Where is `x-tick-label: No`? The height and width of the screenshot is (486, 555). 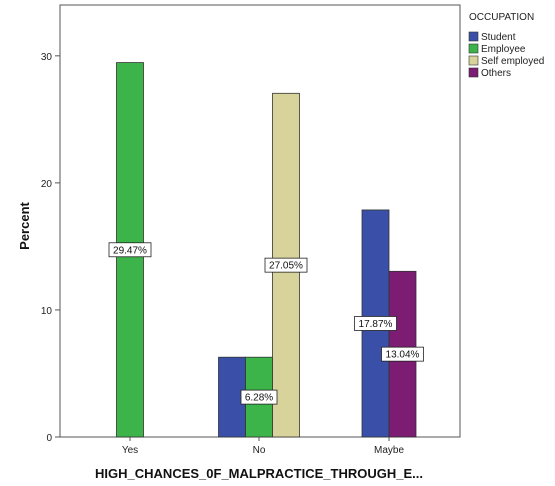 x-tick-label: No is located at coordinates (259, 450).